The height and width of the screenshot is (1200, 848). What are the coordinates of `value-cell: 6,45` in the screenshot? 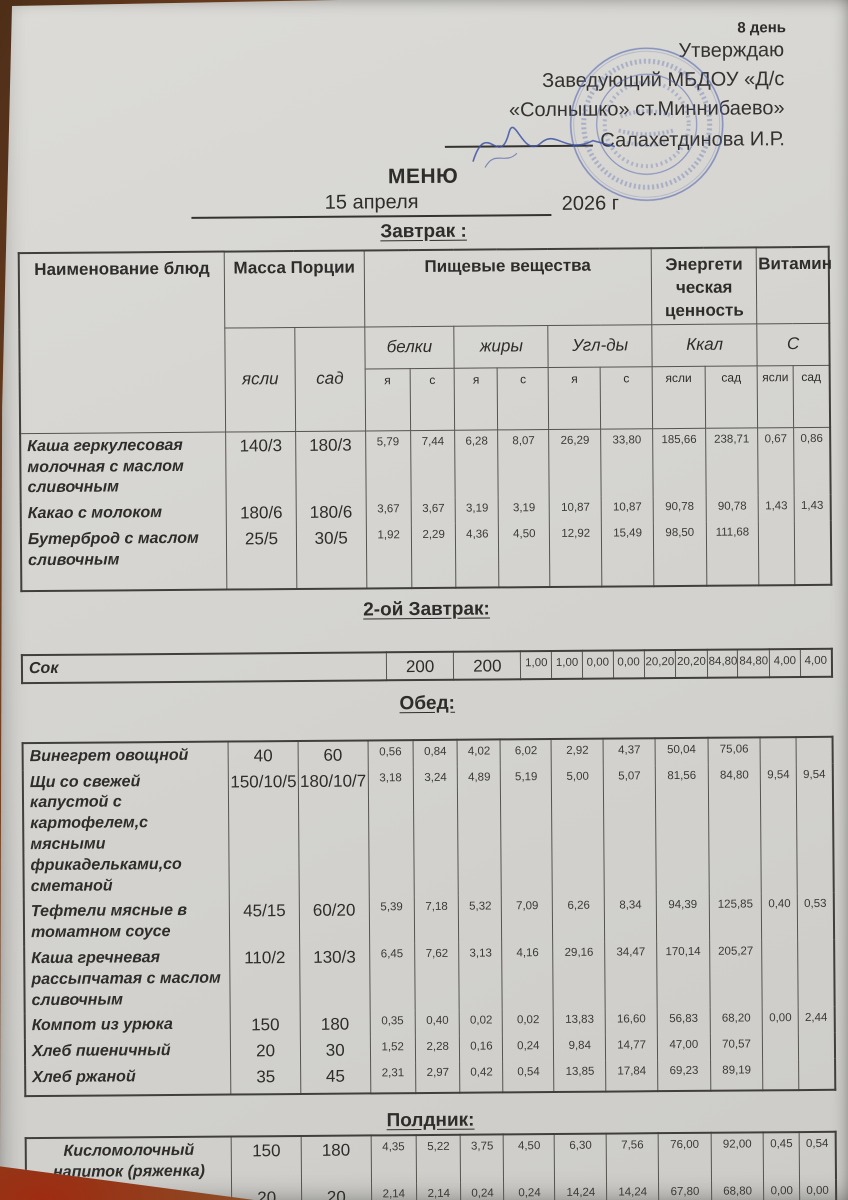 It's located at (392, 977).